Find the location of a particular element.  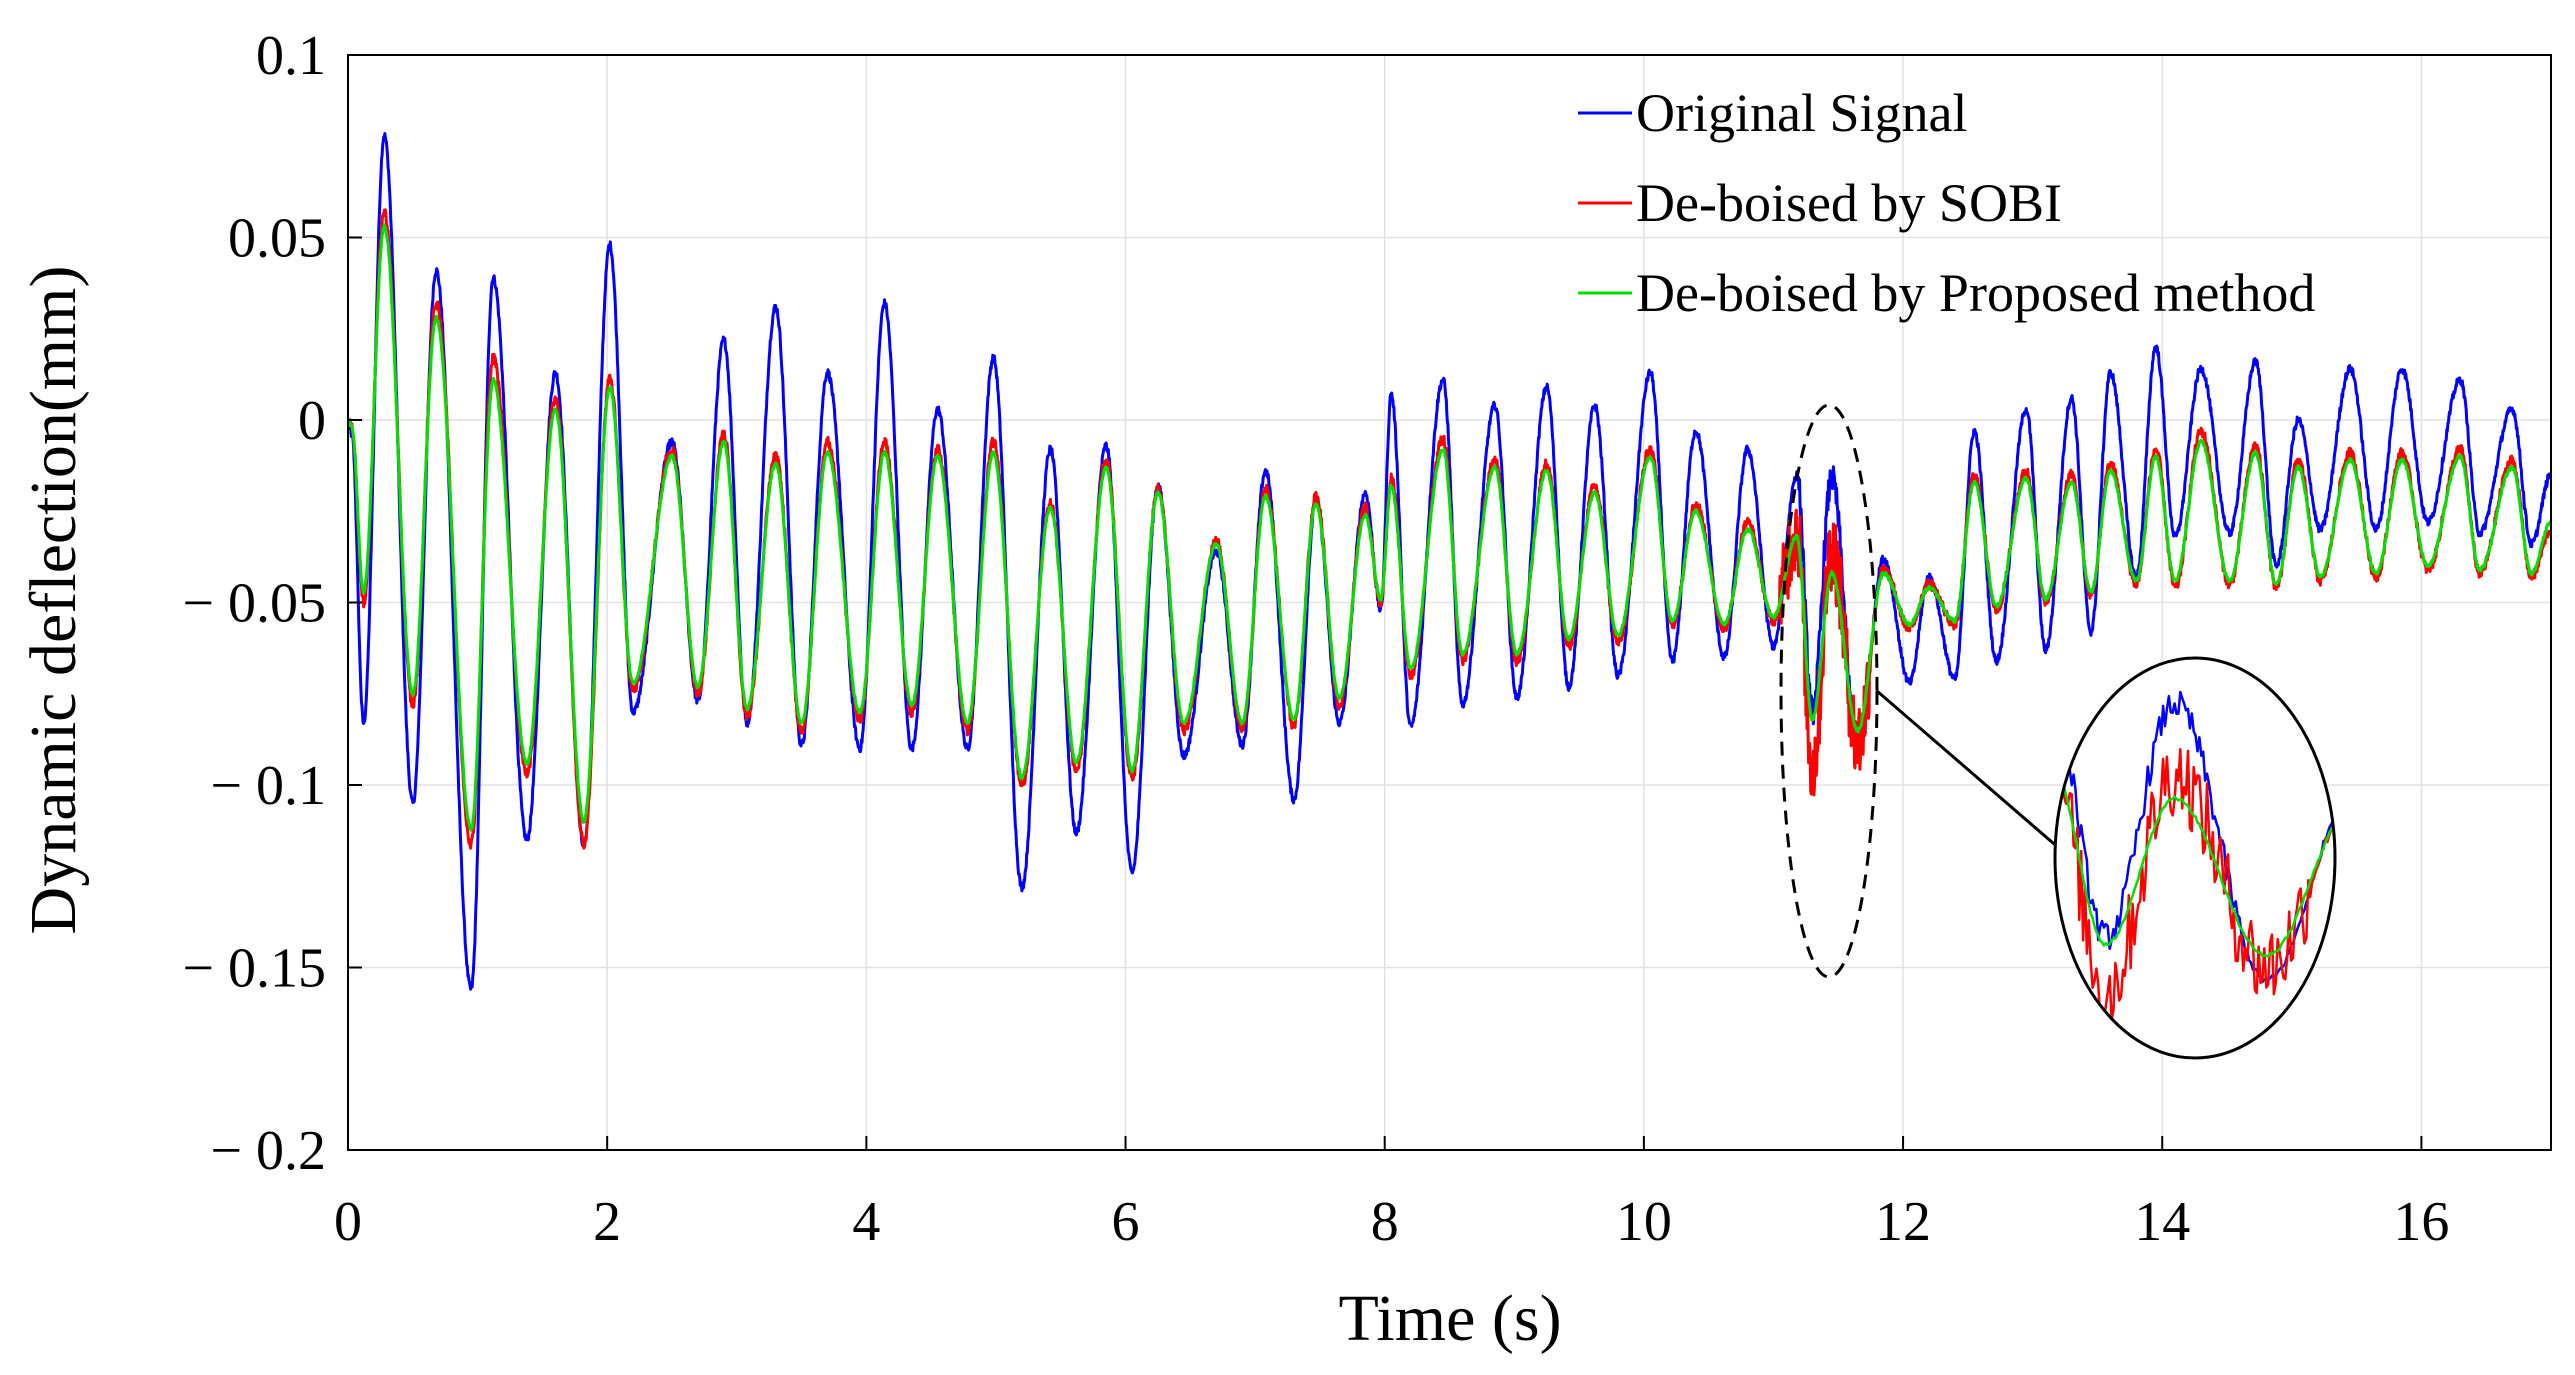

zoom-arrow is located at coordinates (1976, 776).